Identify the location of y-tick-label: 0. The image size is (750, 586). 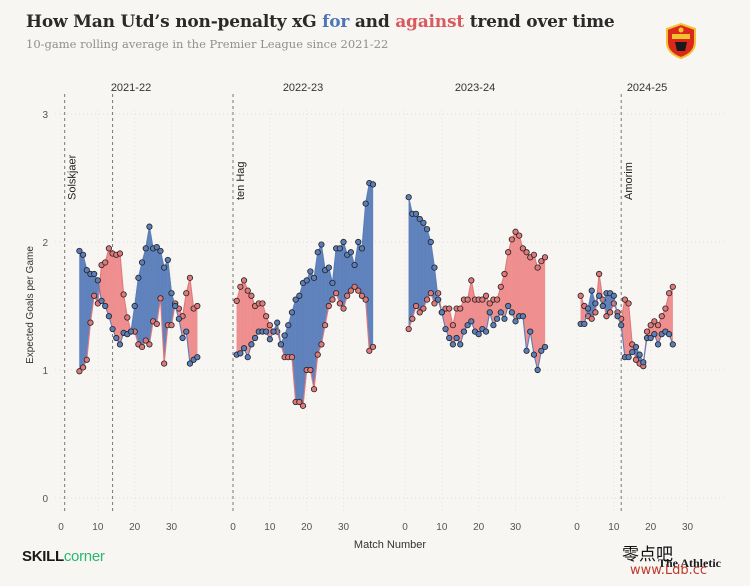
(45, 499).